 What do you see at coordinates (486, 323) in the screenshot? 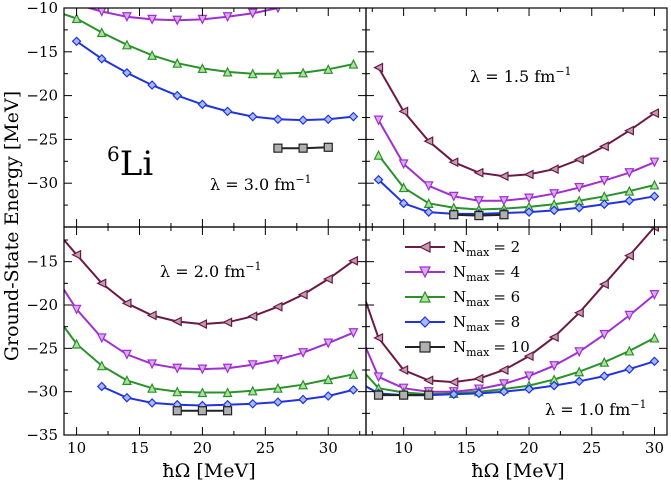
I see `legend-label: Nmax = 8` at bounding box center [486, 323].